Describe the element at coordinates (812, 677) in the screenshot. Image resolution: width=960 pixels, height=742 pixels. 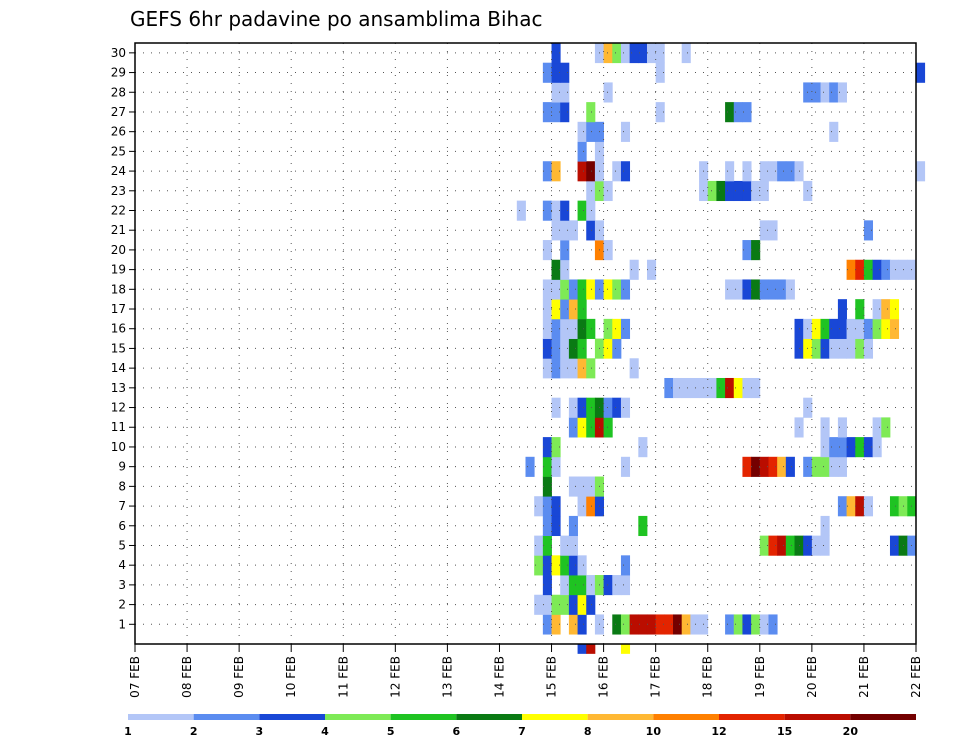
I see `x-tick-label: 20 FEB` at that location.